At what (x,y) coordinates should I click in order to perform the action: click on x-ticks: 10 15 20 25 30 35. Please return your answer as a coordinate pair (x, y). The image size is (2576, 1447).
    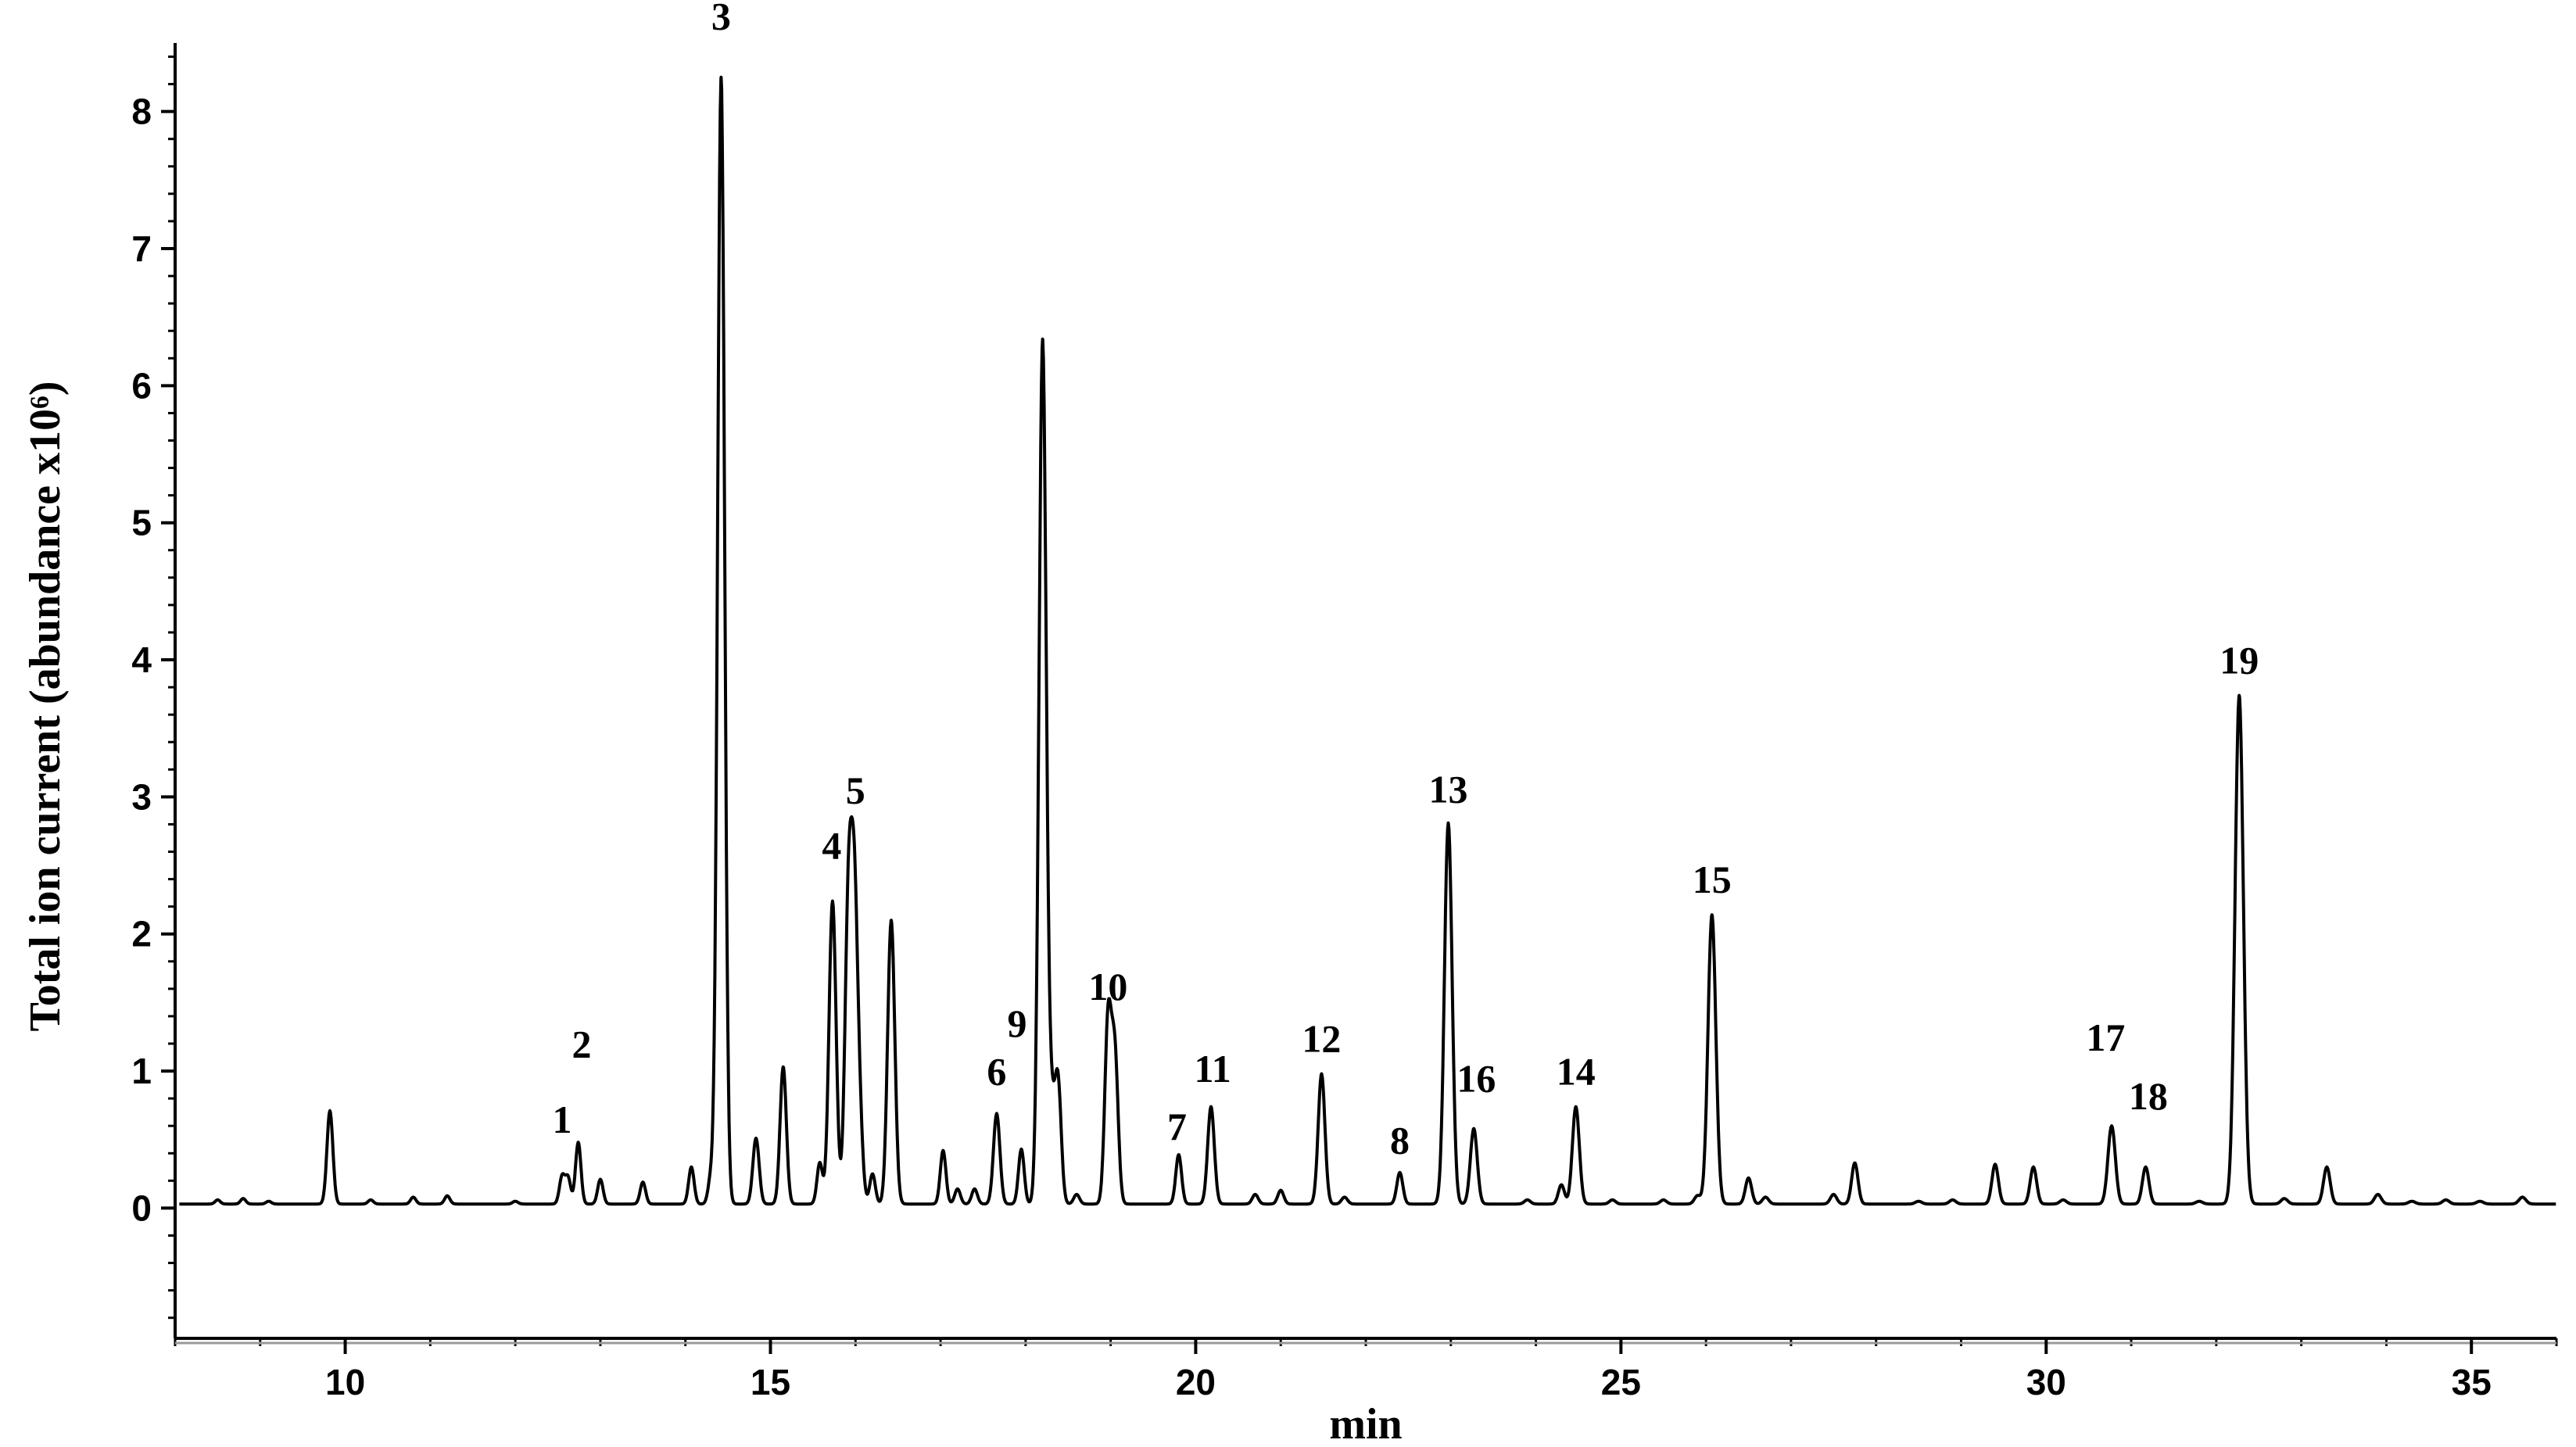
    Looking at the image, I should click on (1408, 1370).